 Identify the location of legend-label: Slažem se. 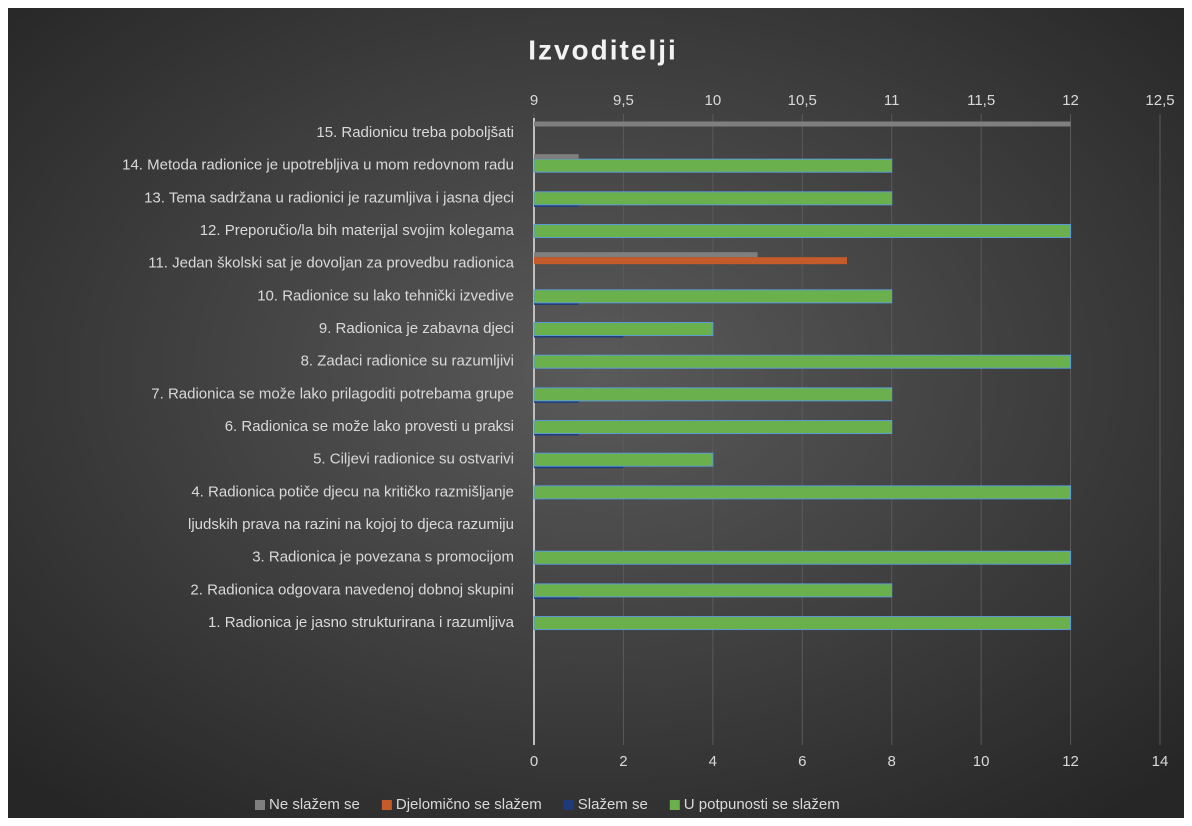
(613, 804).